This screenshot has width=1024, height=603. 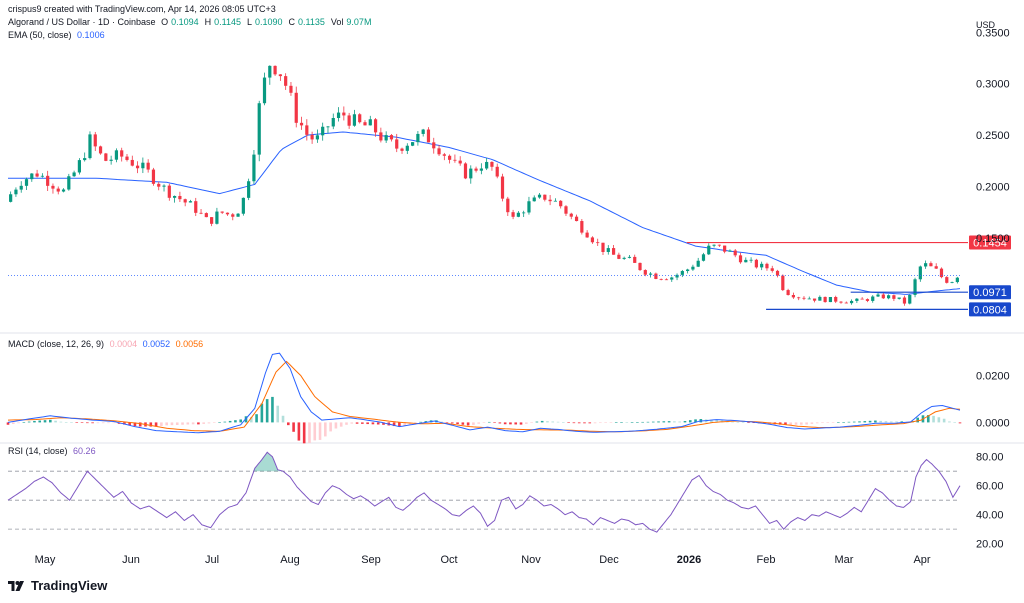 What do you see at coordinates (371, 560) in the screenshot?
I see `x-tick-4: Sep` at bounding box center [371, 560].